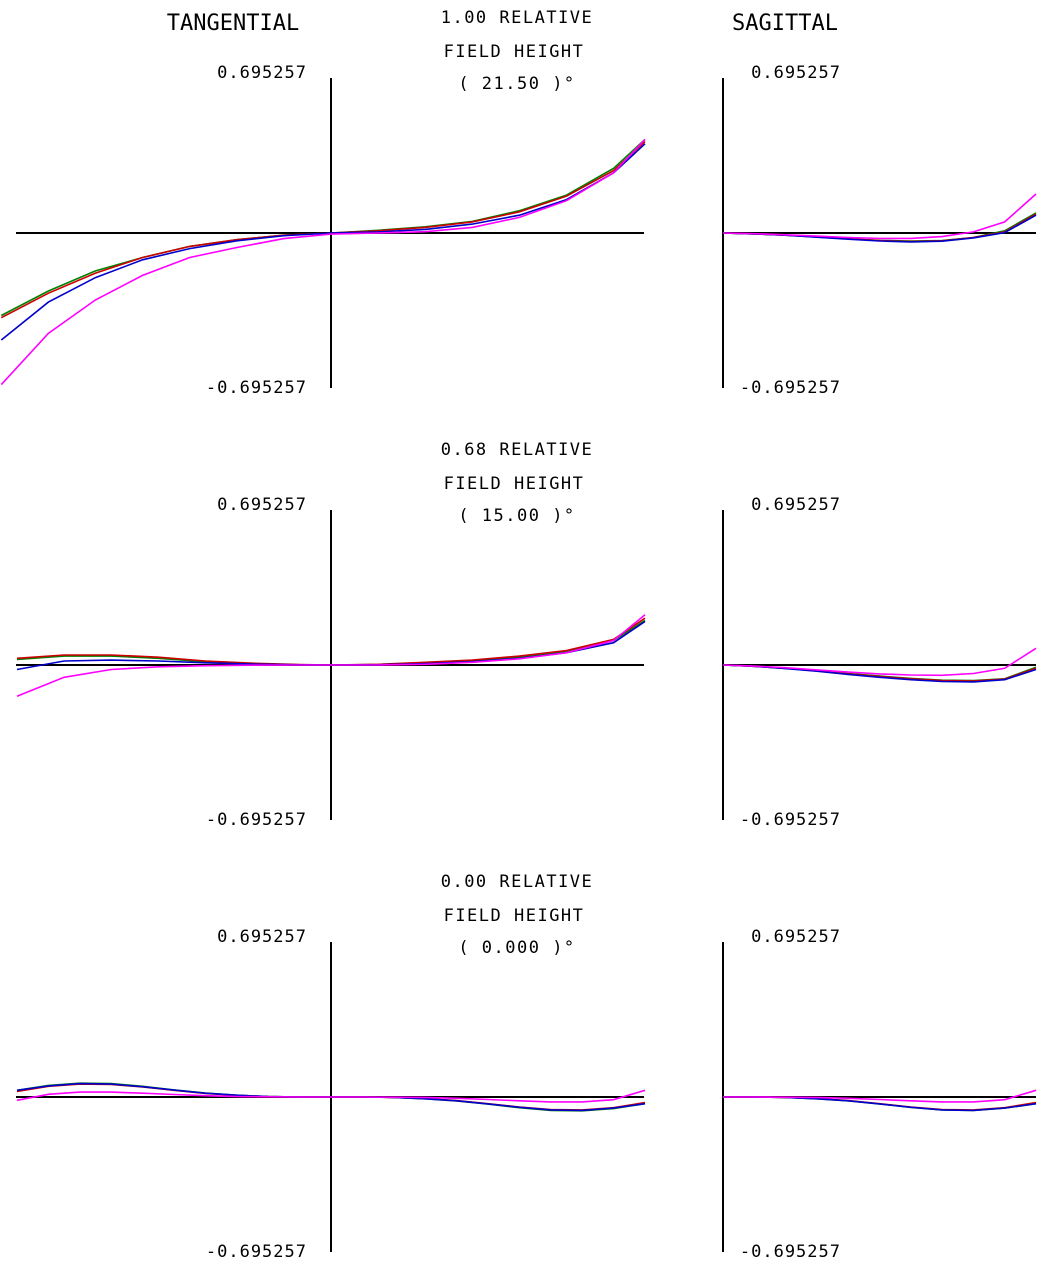  Describe the element at coordinates (233, 23) in the screenshot. I see `tangential-header: TANGENTIAL` at that location.